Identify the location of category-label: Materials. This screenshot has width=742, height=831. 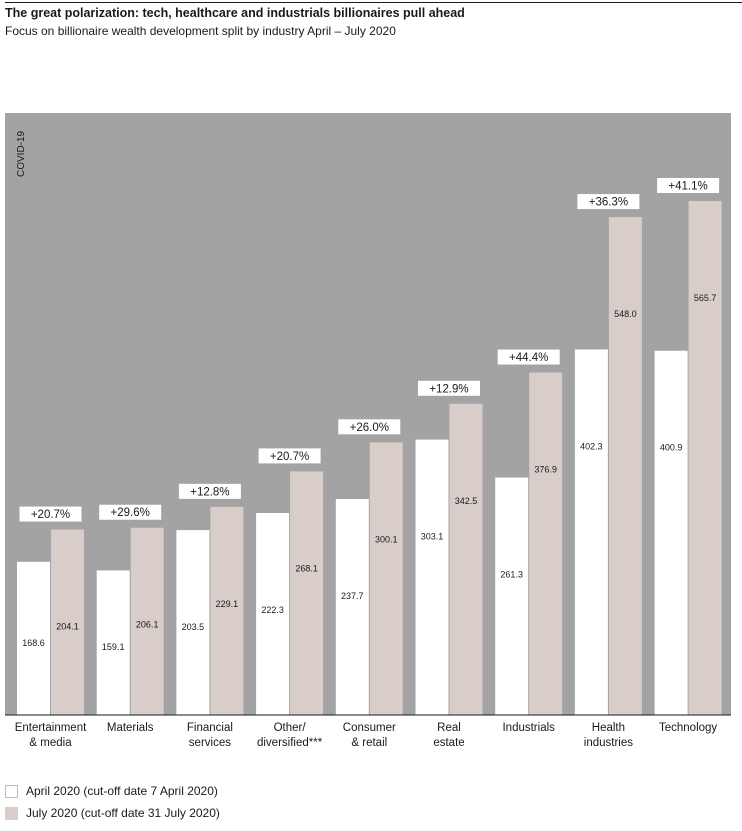
(130, 728).